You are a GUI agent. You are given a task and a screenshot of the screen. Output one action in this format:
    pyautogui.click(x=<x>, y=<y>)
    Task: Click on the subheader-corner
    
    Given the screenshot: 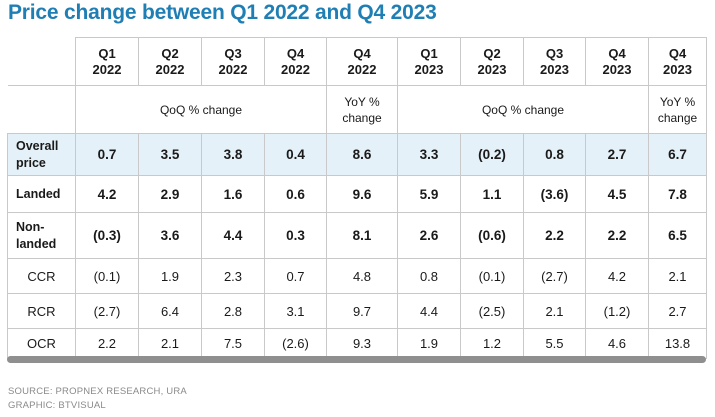 What is the action you would take?
    pyautogui.click(x=41, y=109)
    